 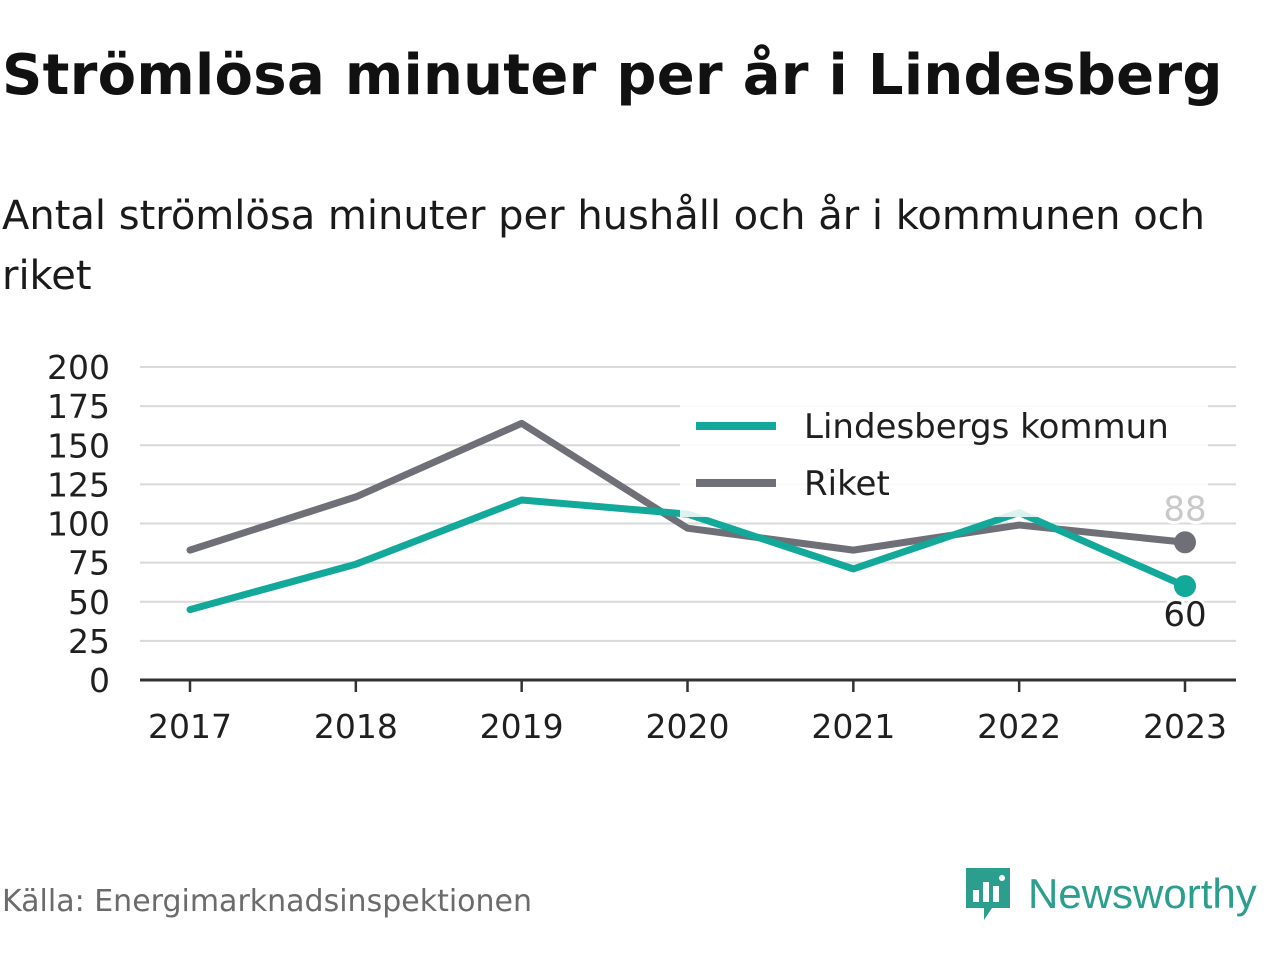 What do you see at coordinates (78, 524) in the screenshot?
I see `y-tick-label: 100` at bounding box center [78, 524].